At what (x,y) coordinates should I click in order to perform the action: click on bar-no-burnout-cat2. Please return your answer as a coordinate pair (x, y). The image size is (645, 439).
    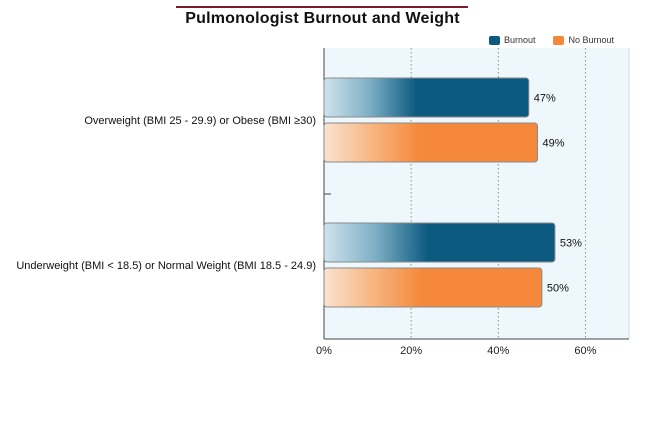
    Looking at the image, I should click on (433, 287).